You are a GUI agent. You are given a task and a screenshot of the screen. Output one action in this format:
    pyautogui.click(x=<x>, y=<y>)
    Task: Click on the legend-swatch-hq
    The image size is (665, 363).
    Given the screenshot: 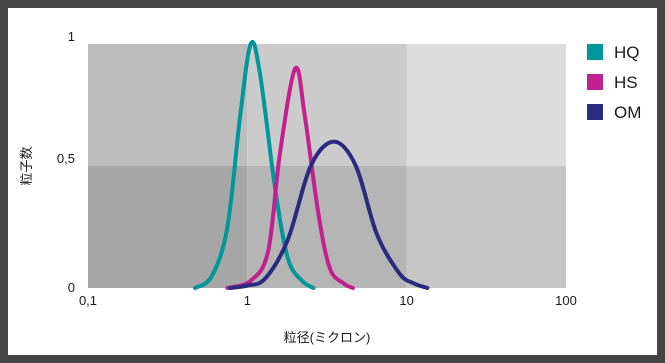 What is the action you would take?
    pyautogui.click(x=595, y=52)
    